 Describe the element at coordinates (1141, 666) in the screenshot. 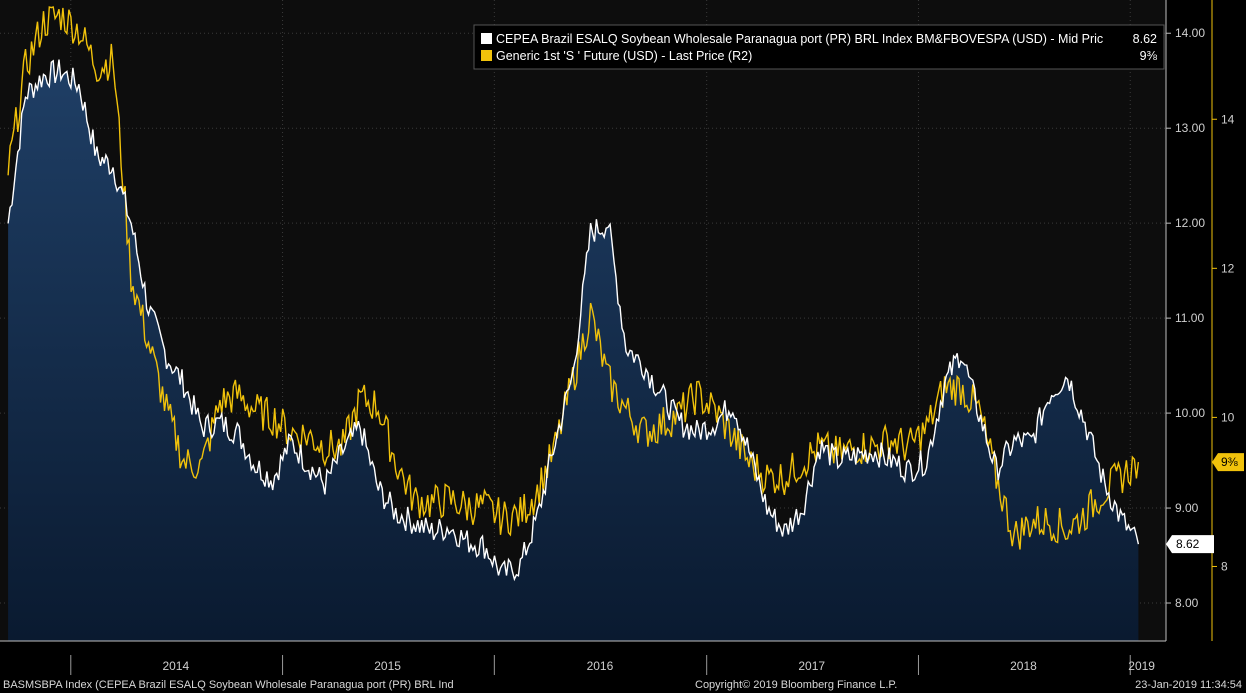

I see `date-axis-tick-label: 2019` at that location.